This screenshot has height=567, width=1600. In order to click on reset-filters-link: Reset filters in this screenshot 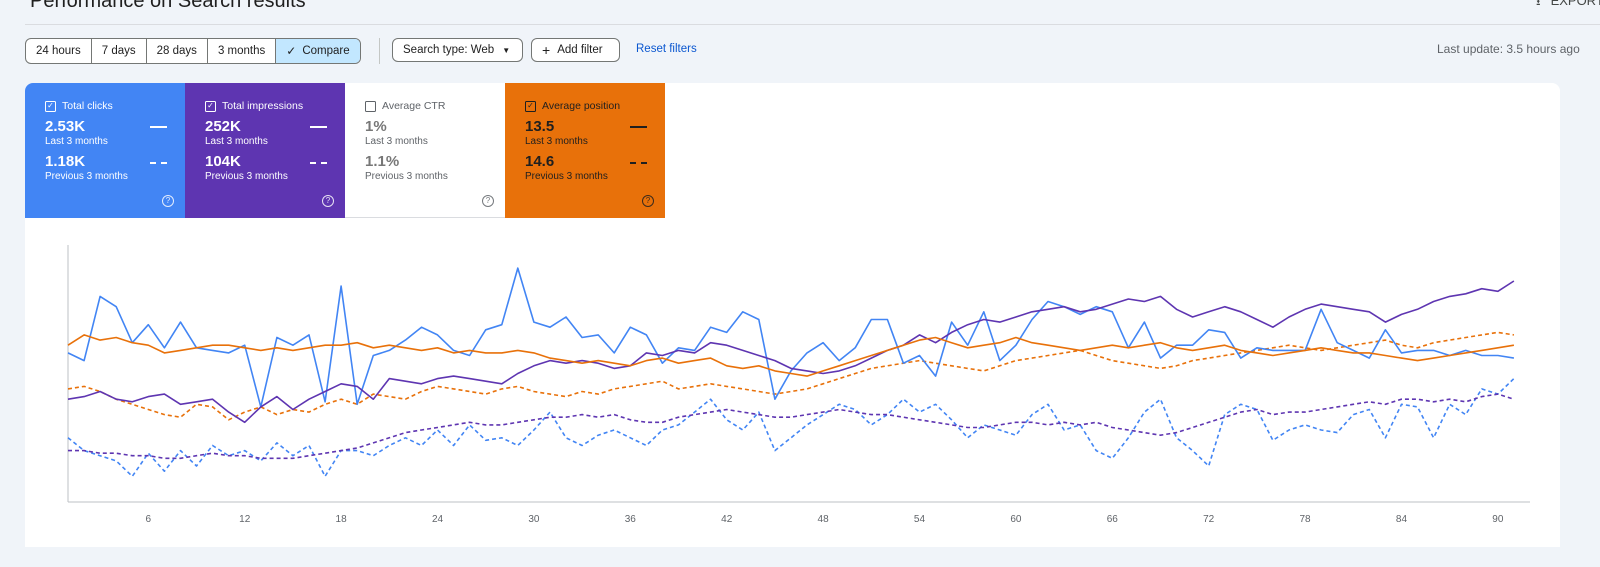, I will do `click(666, 49)`.